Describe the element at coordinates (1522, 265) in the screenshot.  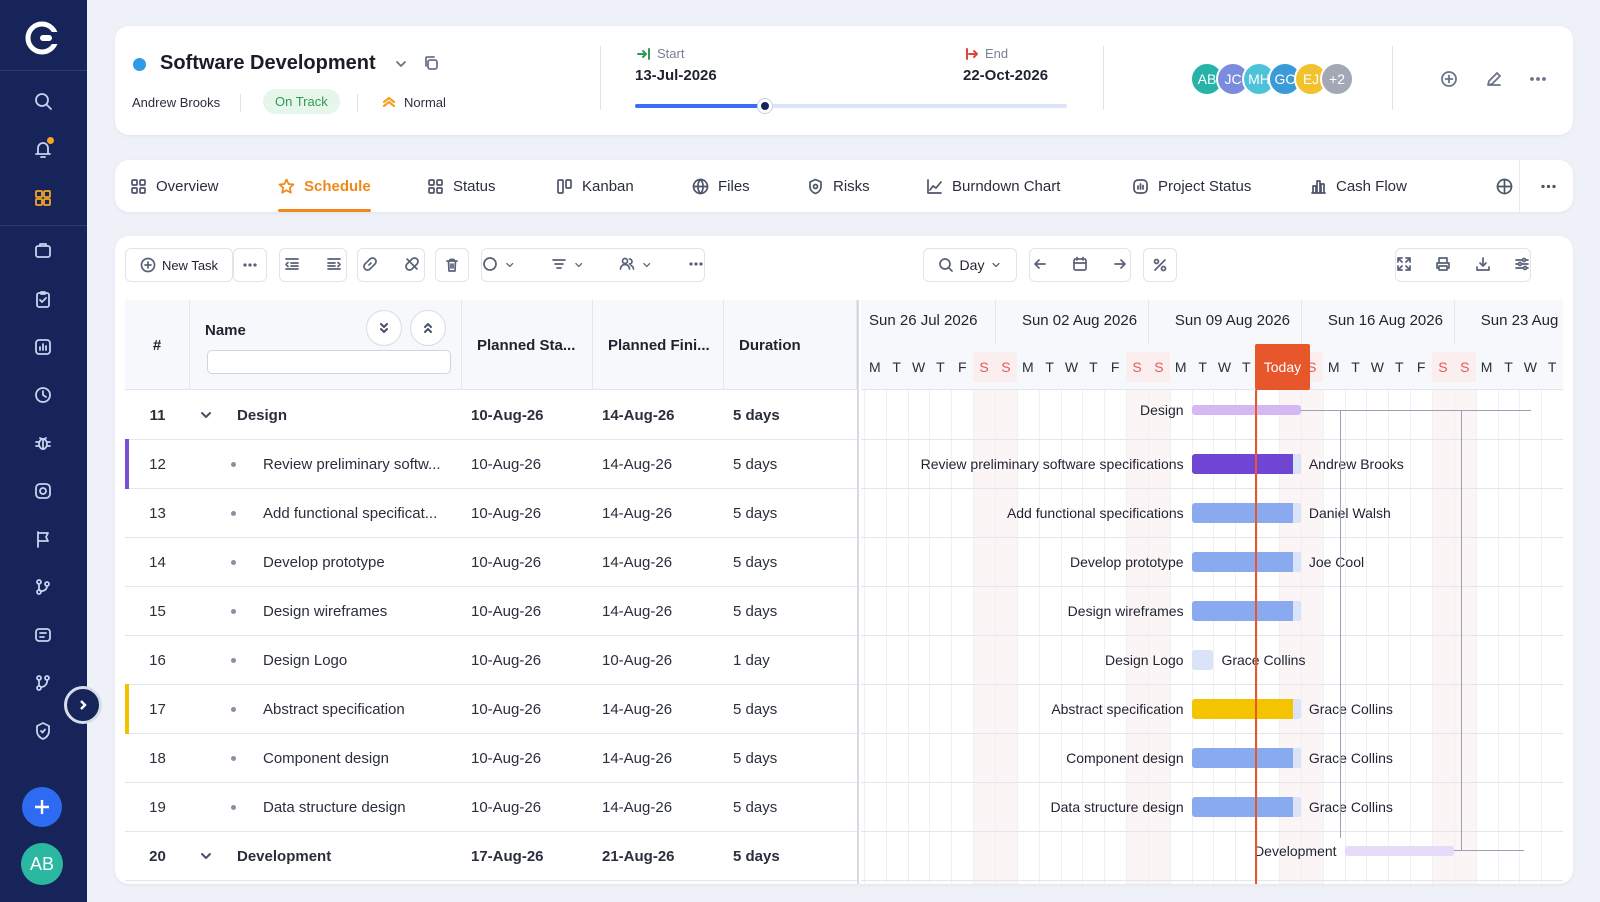
I see `settings-button` at that location.